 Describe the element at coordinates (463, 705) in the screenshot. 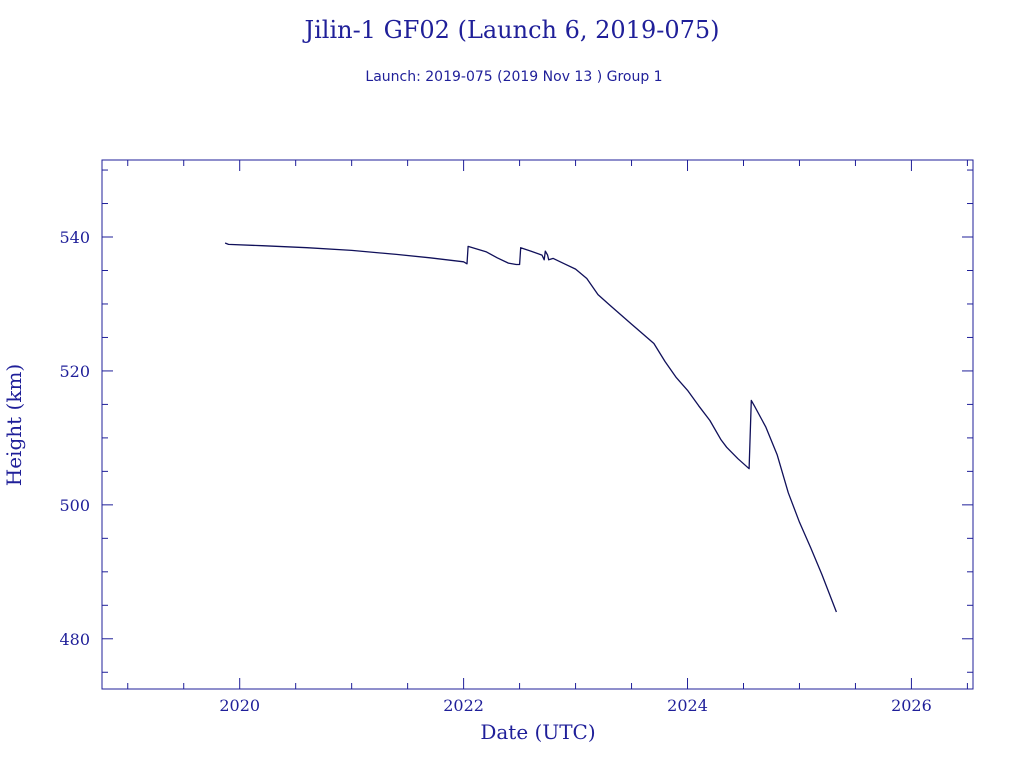

I see `x-tick-label: 2022` at that location.